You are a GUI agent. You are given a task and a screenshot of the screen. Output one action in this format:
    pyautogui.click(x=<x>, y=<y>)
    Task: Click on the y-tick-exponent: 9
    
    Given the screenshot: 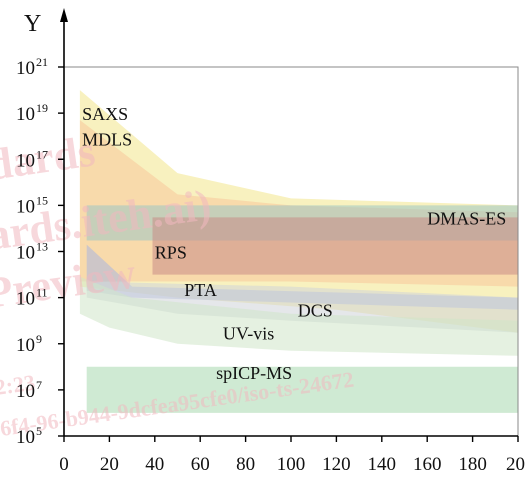 What is the action you would take?
    pyautogui.click(x=39, y=339)
    